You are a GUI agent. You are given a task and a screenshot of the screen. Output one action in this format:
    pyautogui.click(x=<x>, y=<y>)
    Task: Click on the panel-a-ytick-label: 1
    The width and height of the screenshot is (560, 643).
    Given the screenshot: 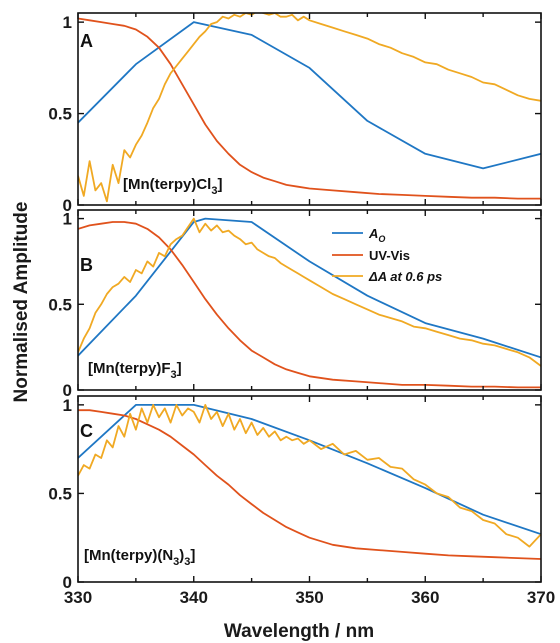 What is the action you would take?
    pyautogui.click(x=67, y=22)
    